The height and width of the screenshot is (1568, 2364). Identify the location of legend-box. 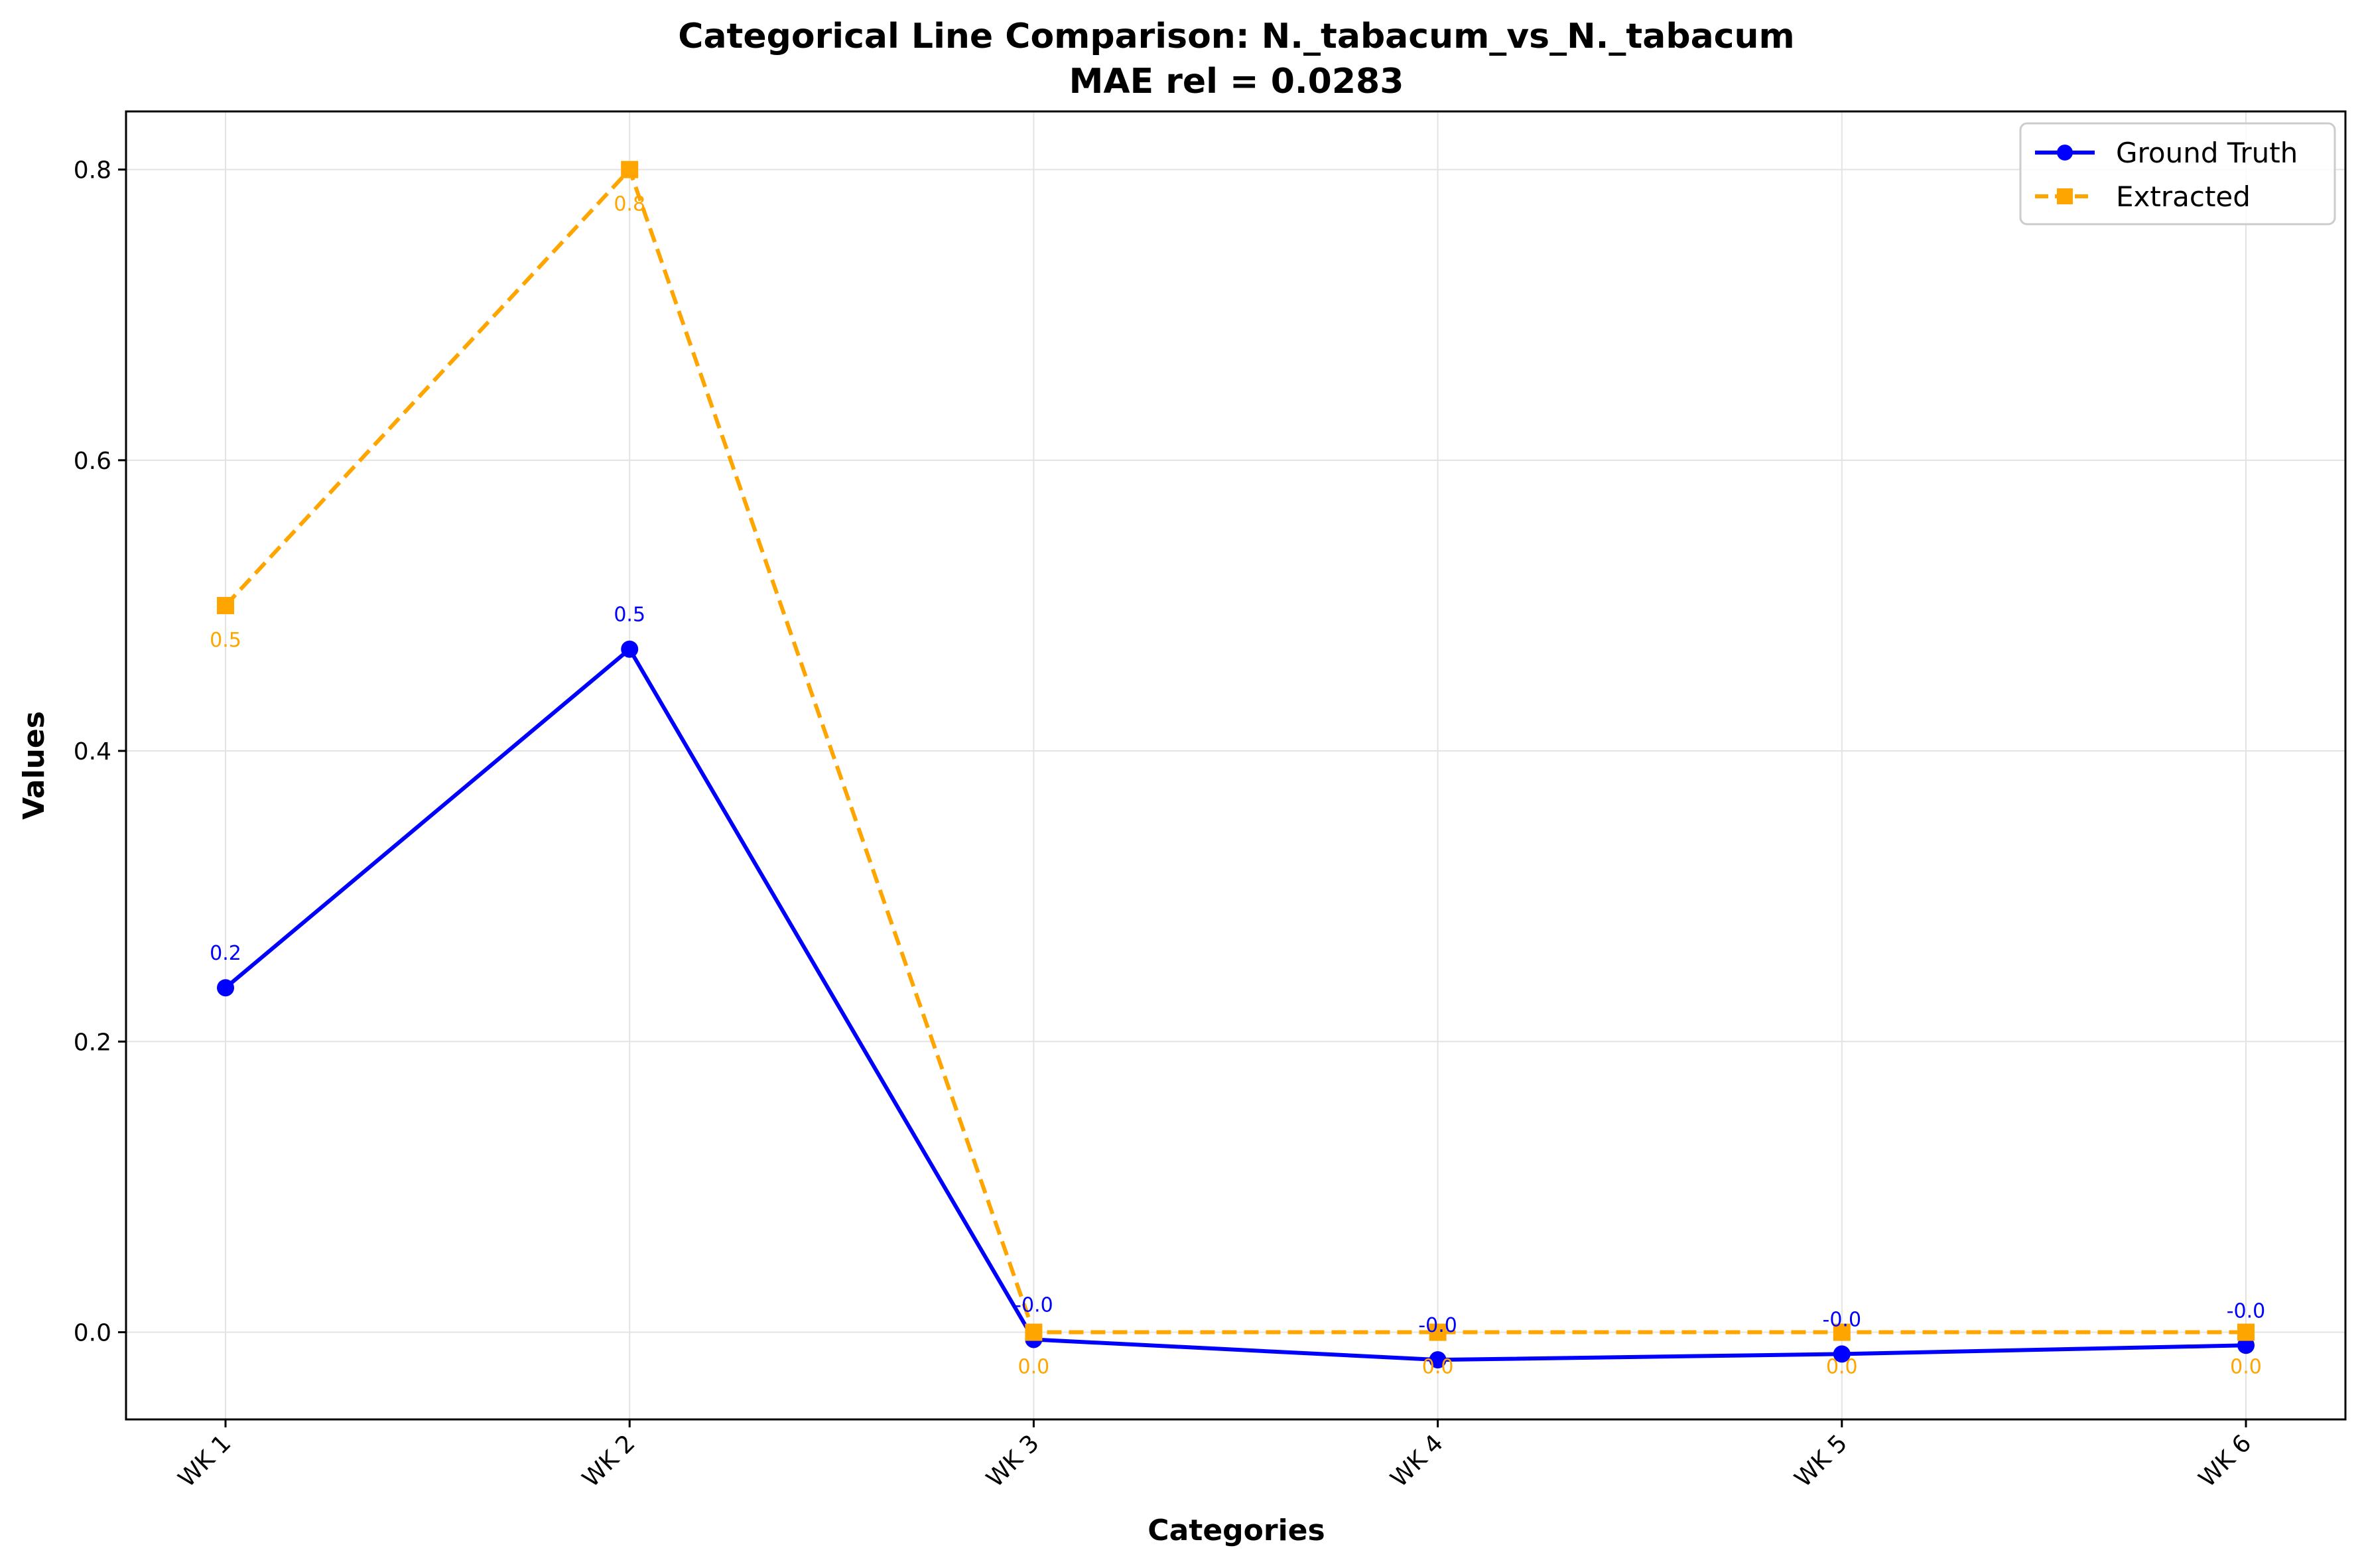
(2177, 174).